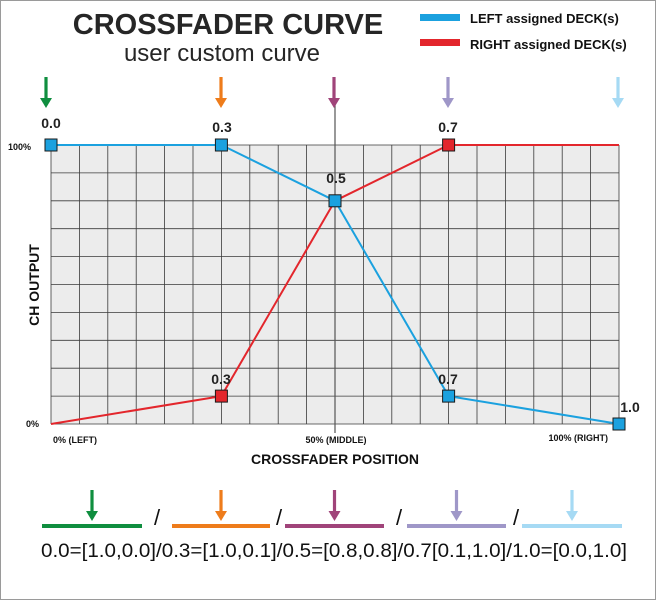  I want to click on point-label-top-0: 0.0, so click(51, 123).